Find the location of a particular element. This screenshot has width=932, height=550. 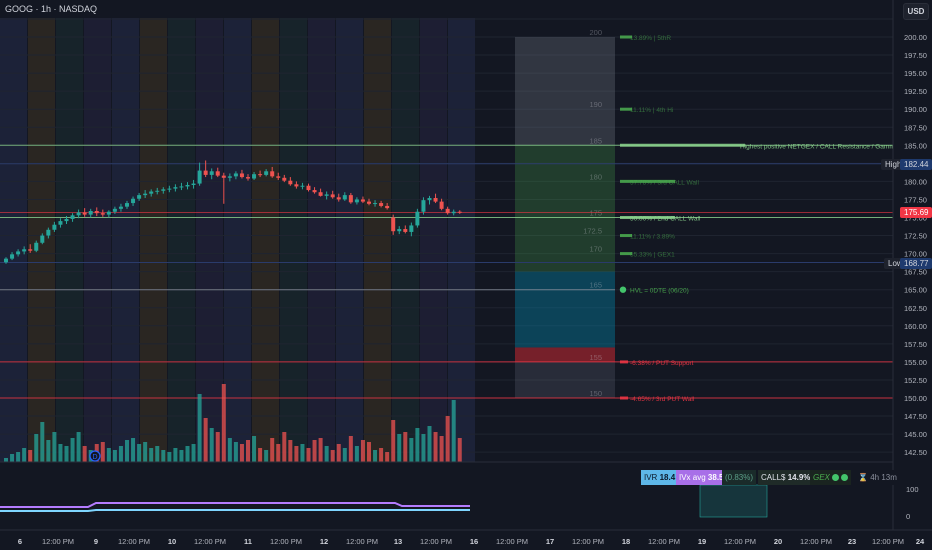

gex-zone-neutral-low is located at coordinates (565, 379).